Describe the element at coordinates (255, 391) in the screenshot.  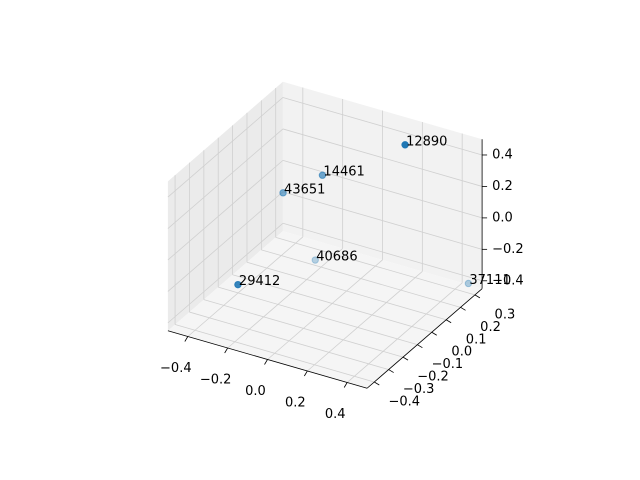
I see `x-tick-label: 0.0` at that location.